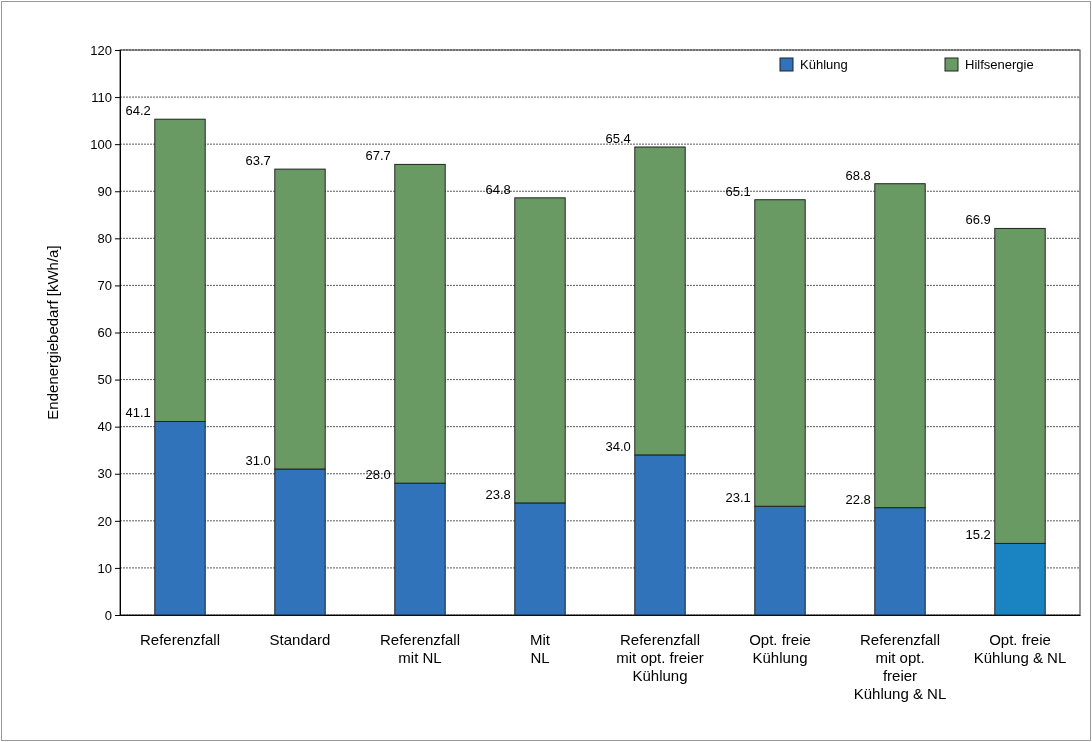 This screenshot has width=1092, height=742. What do you see at coordinates (108, 615) in the screenshot?
I see `y-tick-label: 0` at bounding box center [108, 615].